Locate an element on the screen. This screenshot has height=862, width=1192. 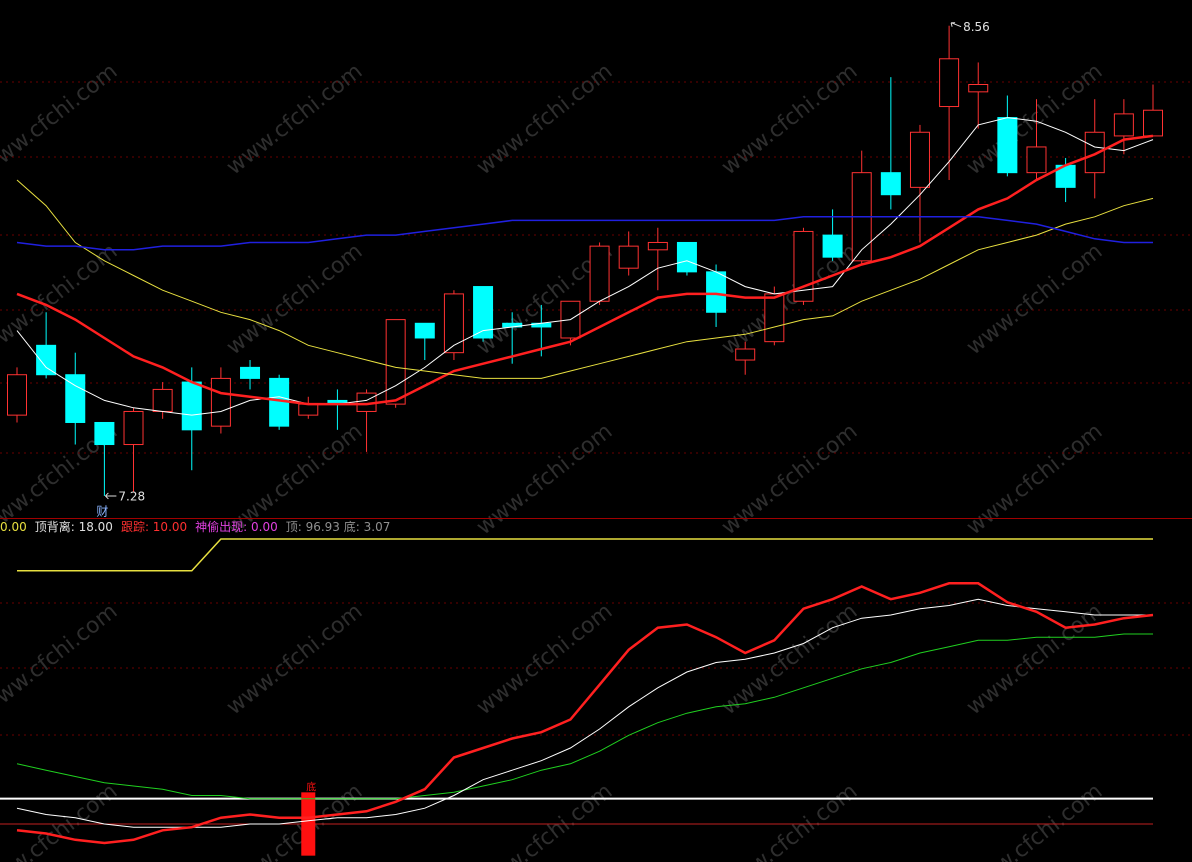
header-item: 顶: 96.93 底: 3.07 is located at coordinates (338, 526).